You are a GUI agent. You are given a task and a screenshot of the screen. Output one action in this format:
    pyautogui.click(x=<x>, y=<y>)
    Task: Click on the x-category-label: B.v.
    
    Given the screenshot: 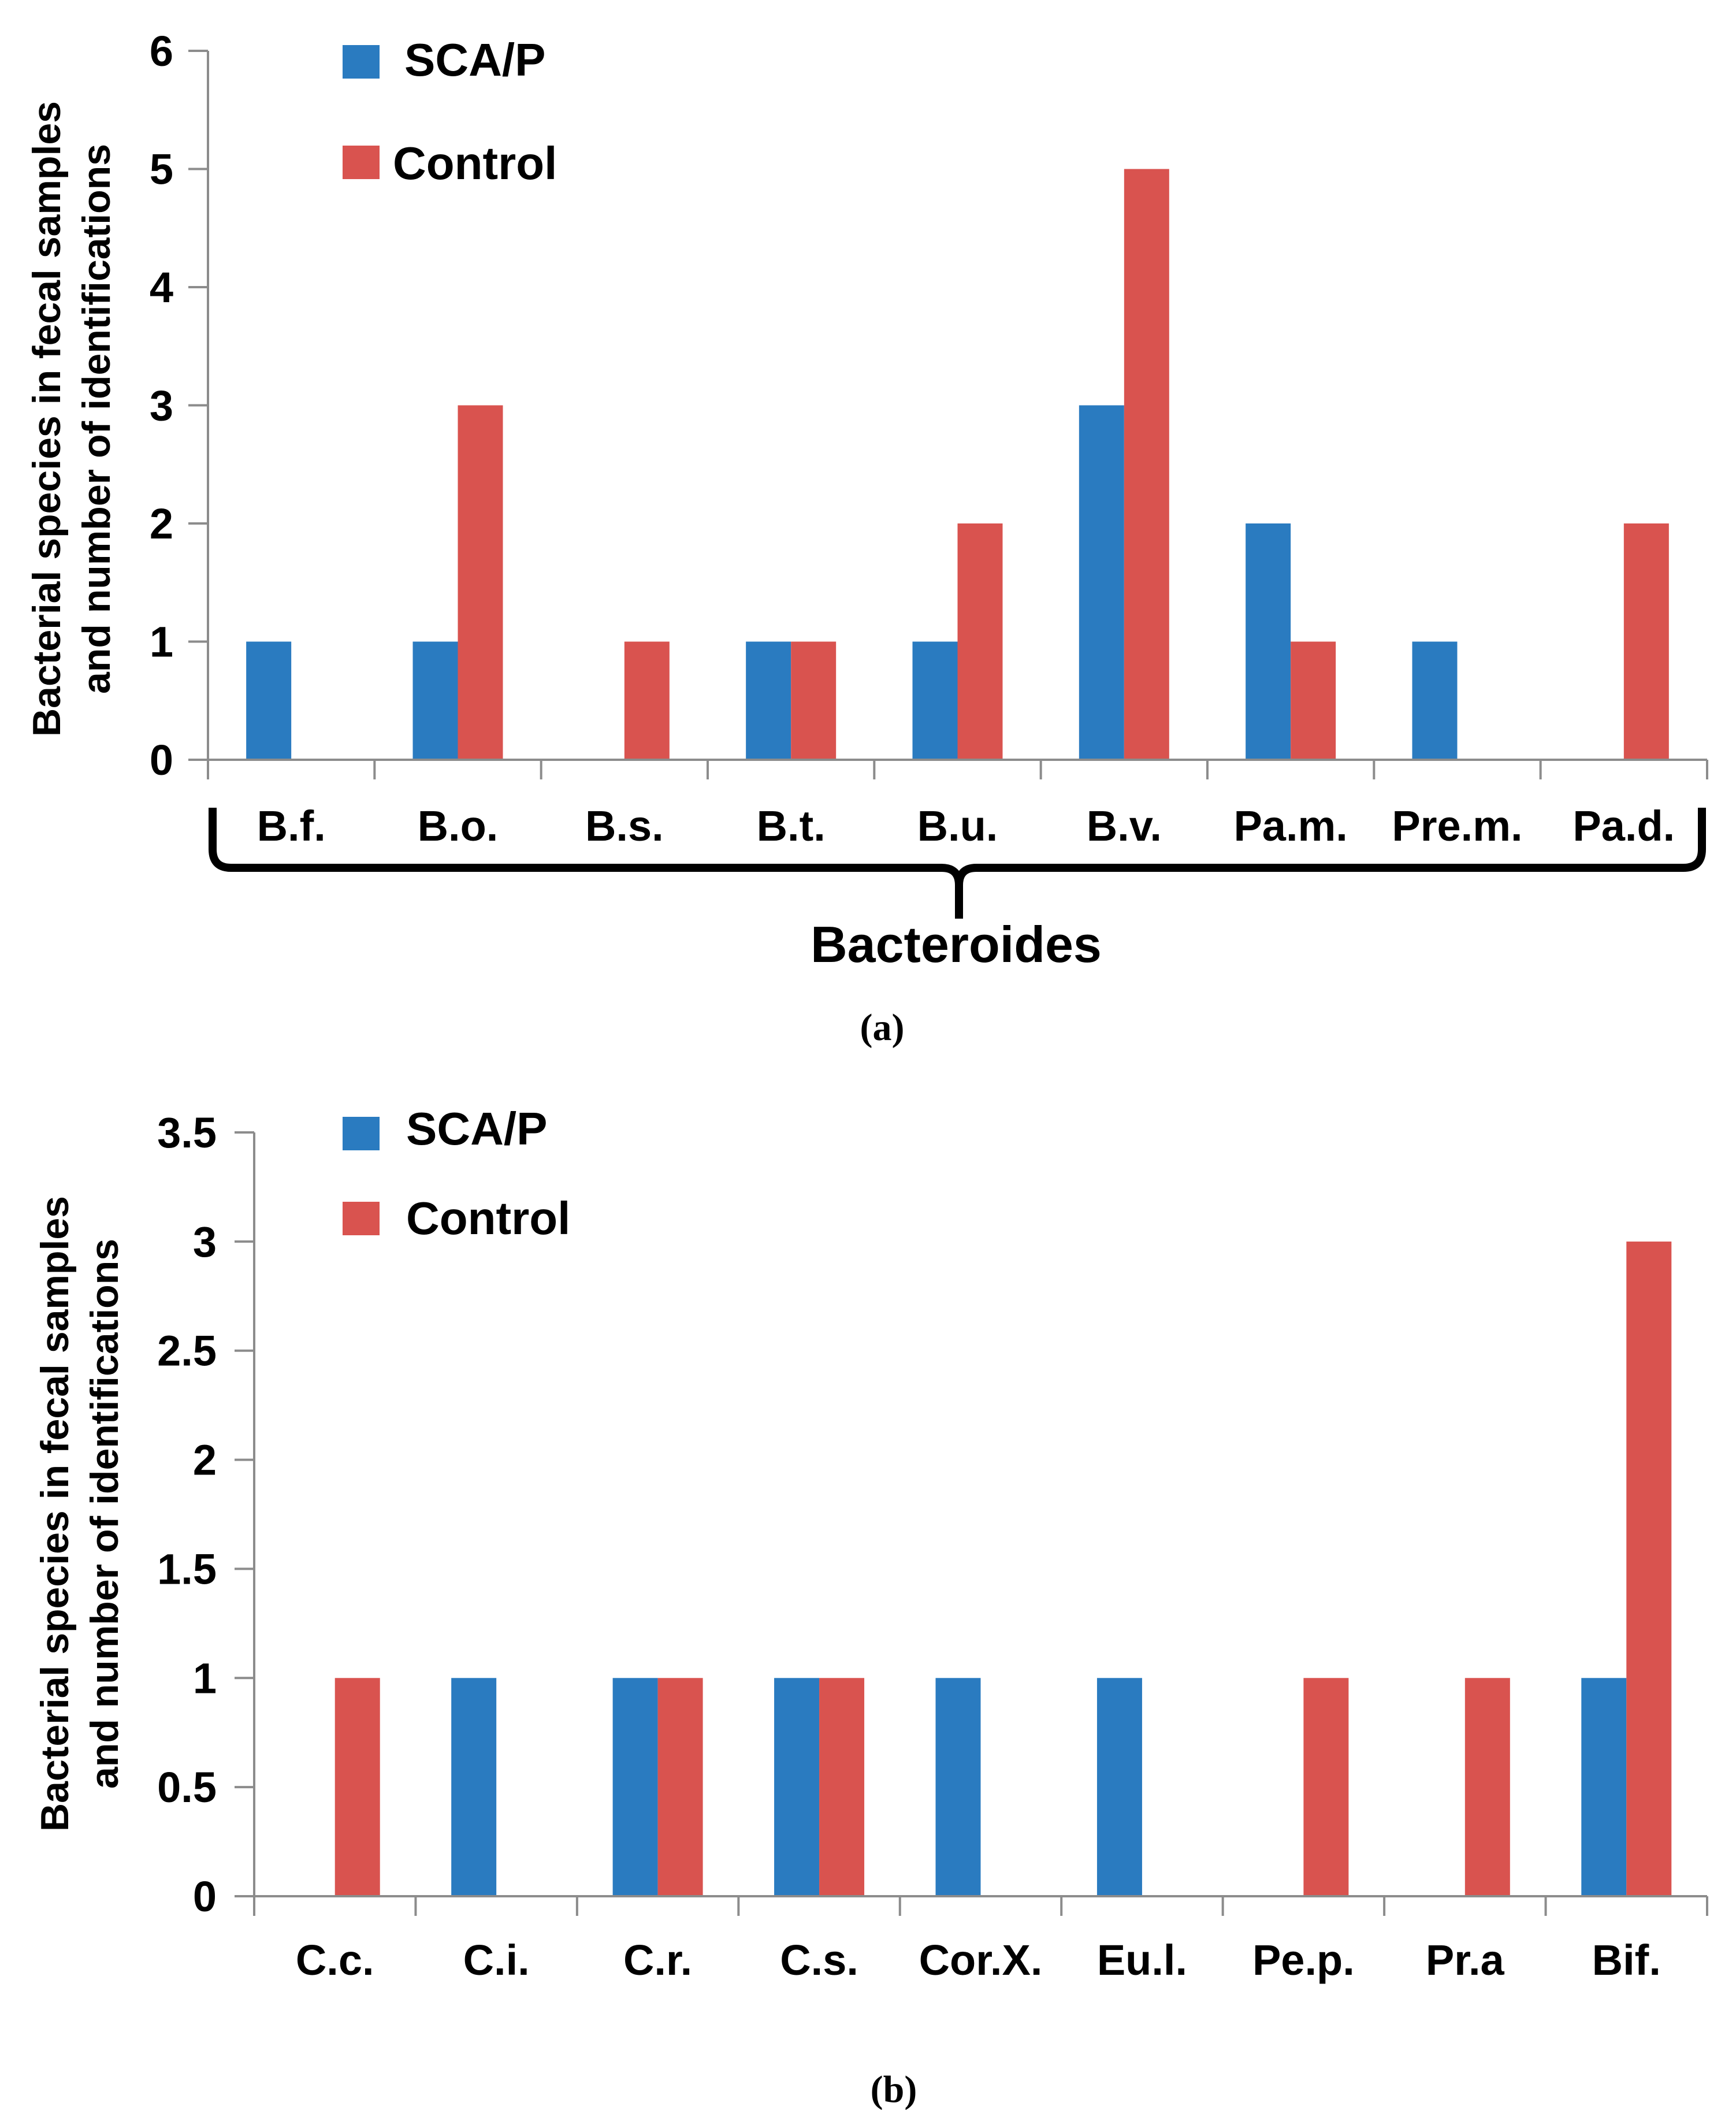 What is the action you would take?
    pyautogui.click(x=1124, y=826)
    